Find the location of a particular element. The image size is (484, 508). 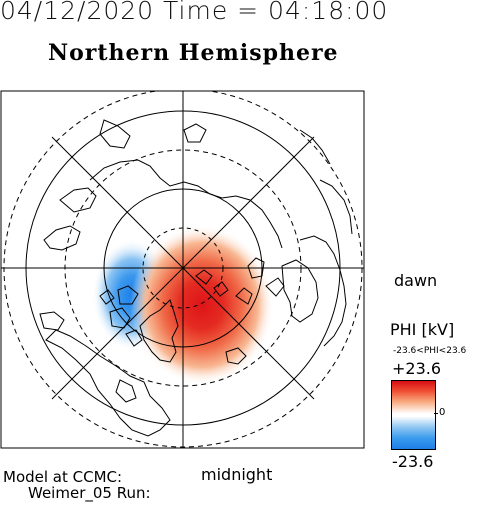

dawn-label: dawn is located at coordinates (416, 280).